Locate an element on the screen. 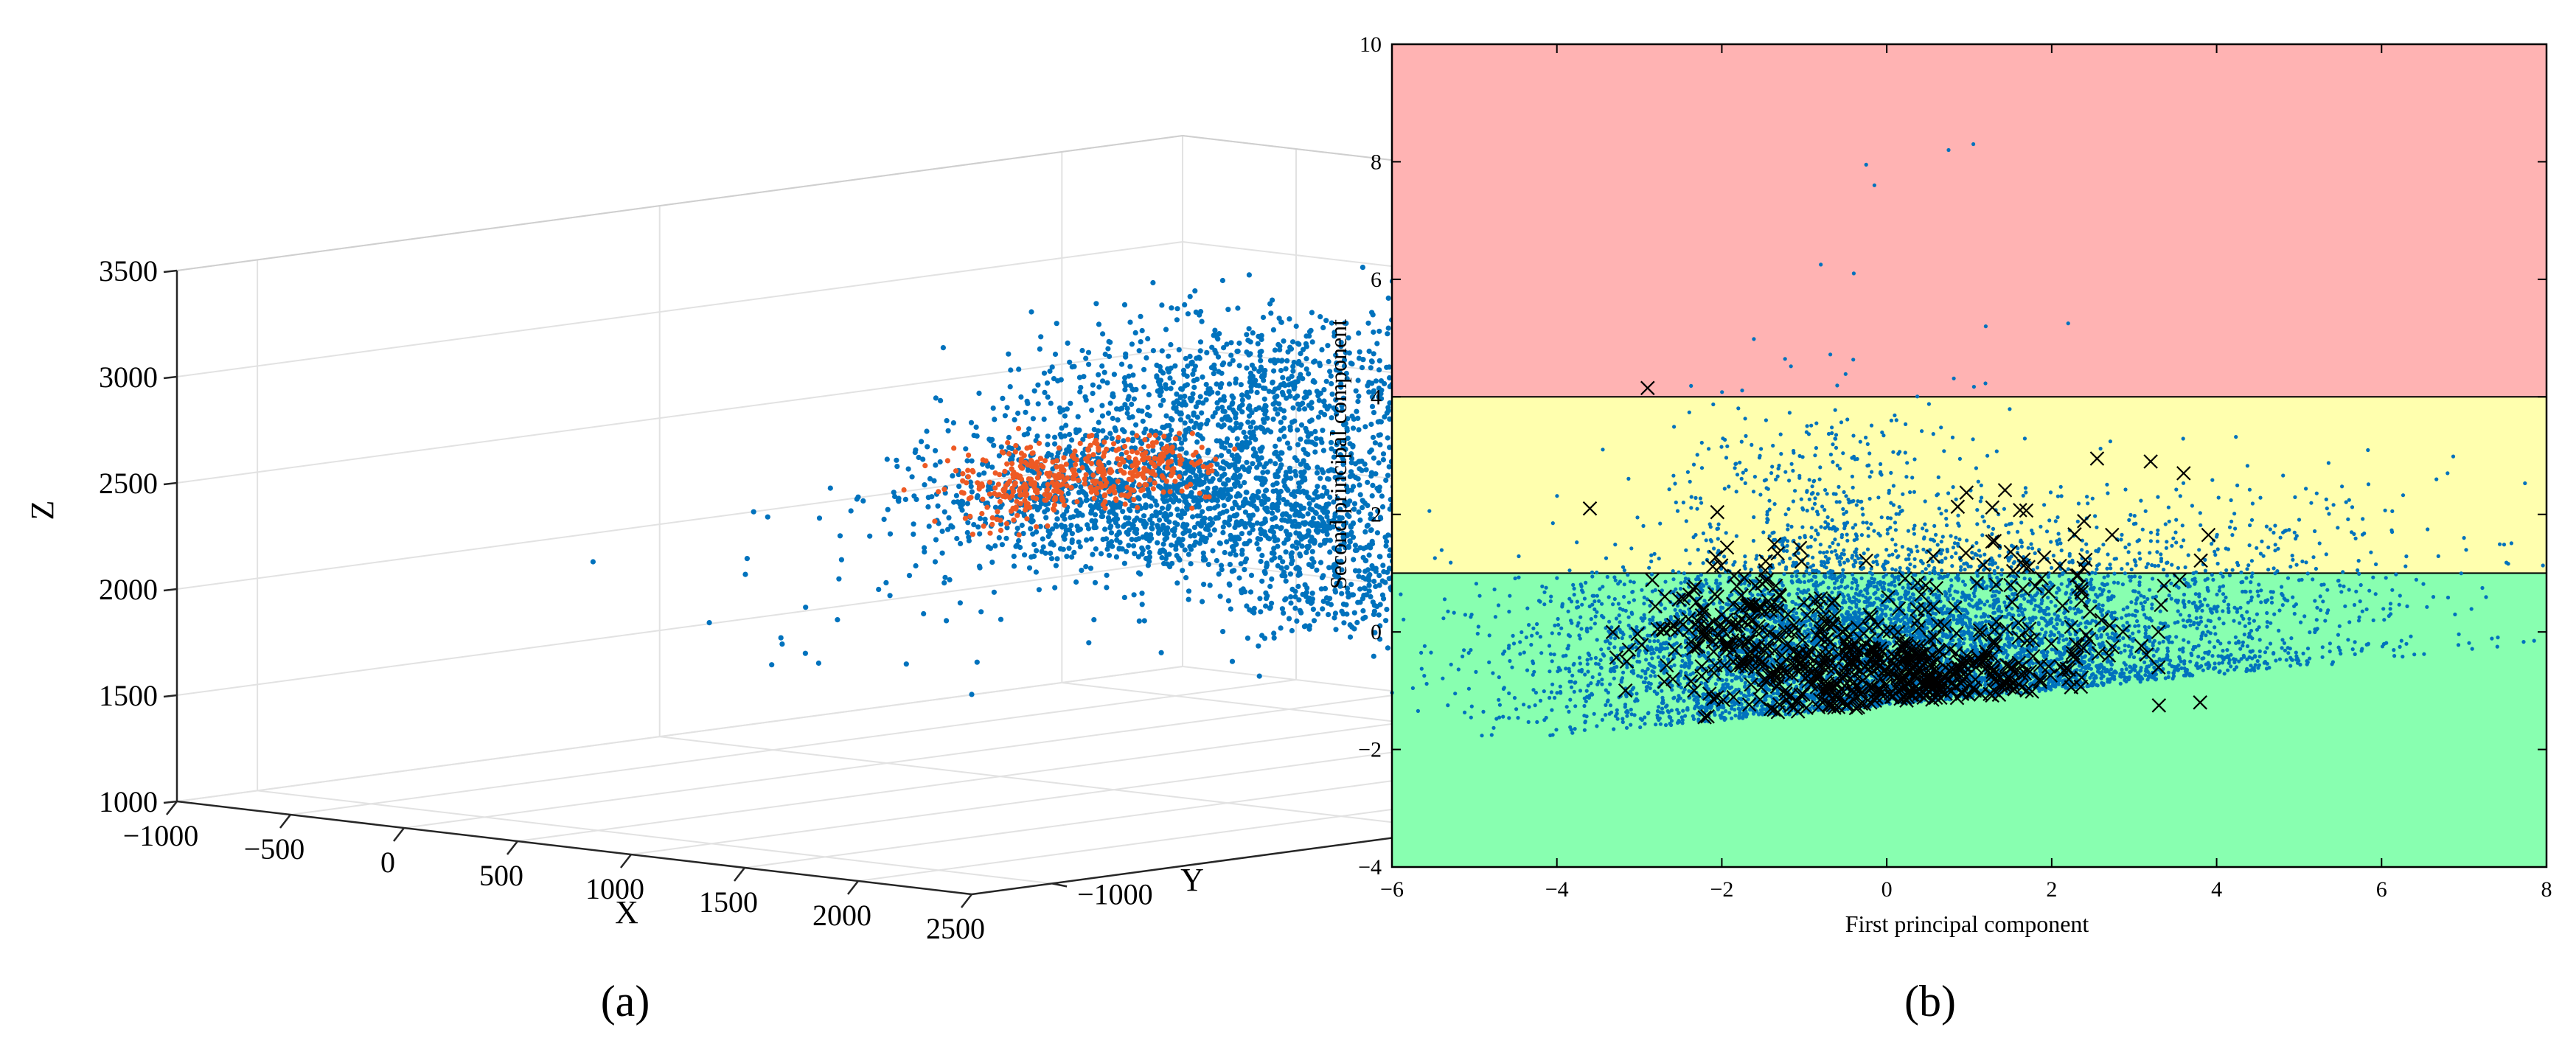 Image resolution: width=2576 pixels, height=1041 pixels. panel-a-z-tick-label: 3500 is located at coordinates (129, 271).